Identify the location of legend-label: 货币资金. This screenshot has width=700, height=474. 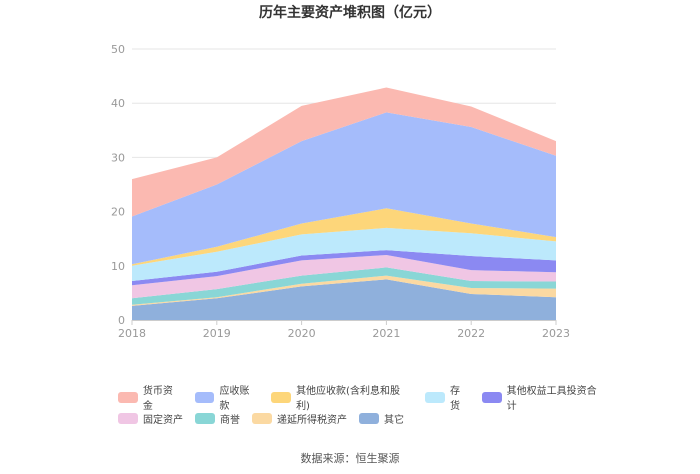
(157, 399).